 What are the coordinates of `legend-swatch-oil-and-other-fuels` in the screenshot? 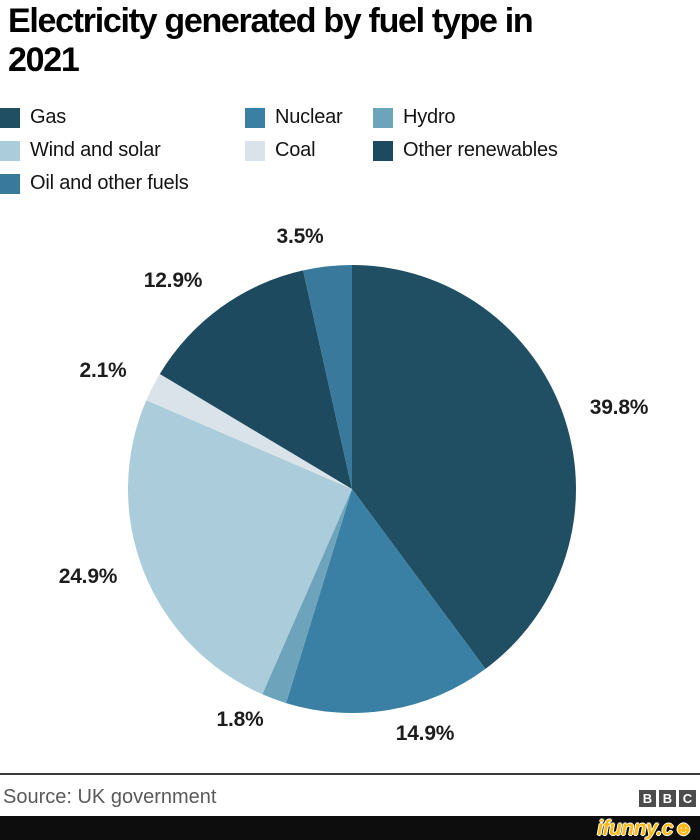 It's located at (10, 183).